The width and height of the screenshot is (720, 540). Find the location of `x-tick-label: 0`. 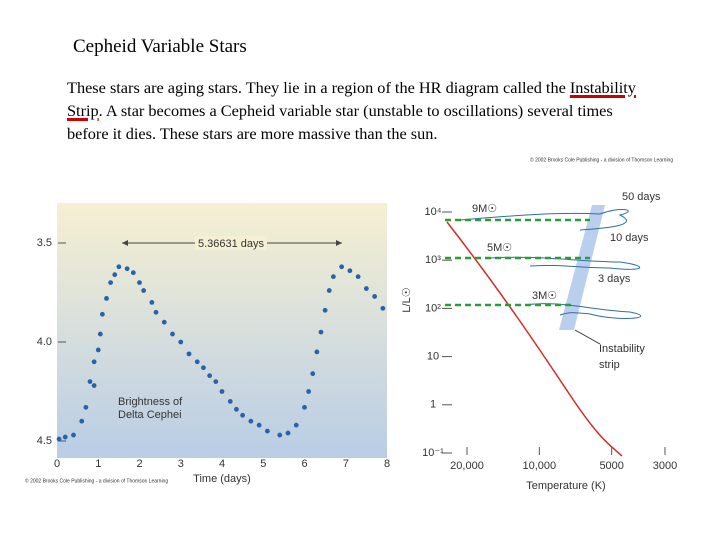

x-tick-label: 0 is located at coordinates (57, 464).